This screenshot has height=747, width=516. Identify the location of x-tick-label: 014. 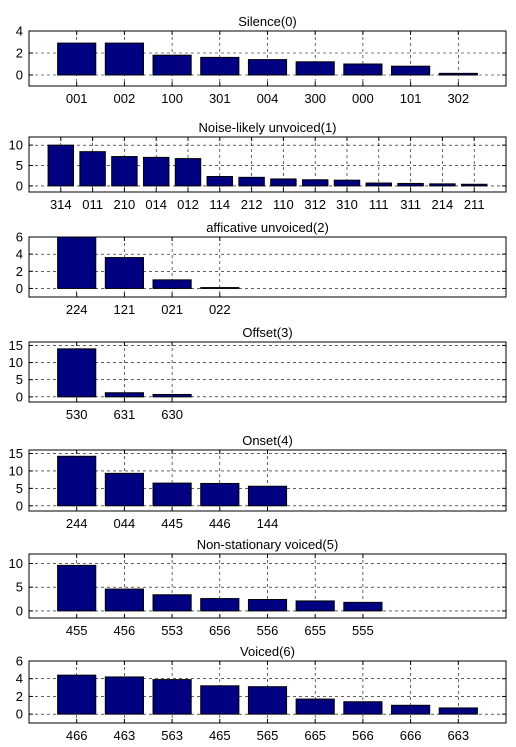
(156, 204).